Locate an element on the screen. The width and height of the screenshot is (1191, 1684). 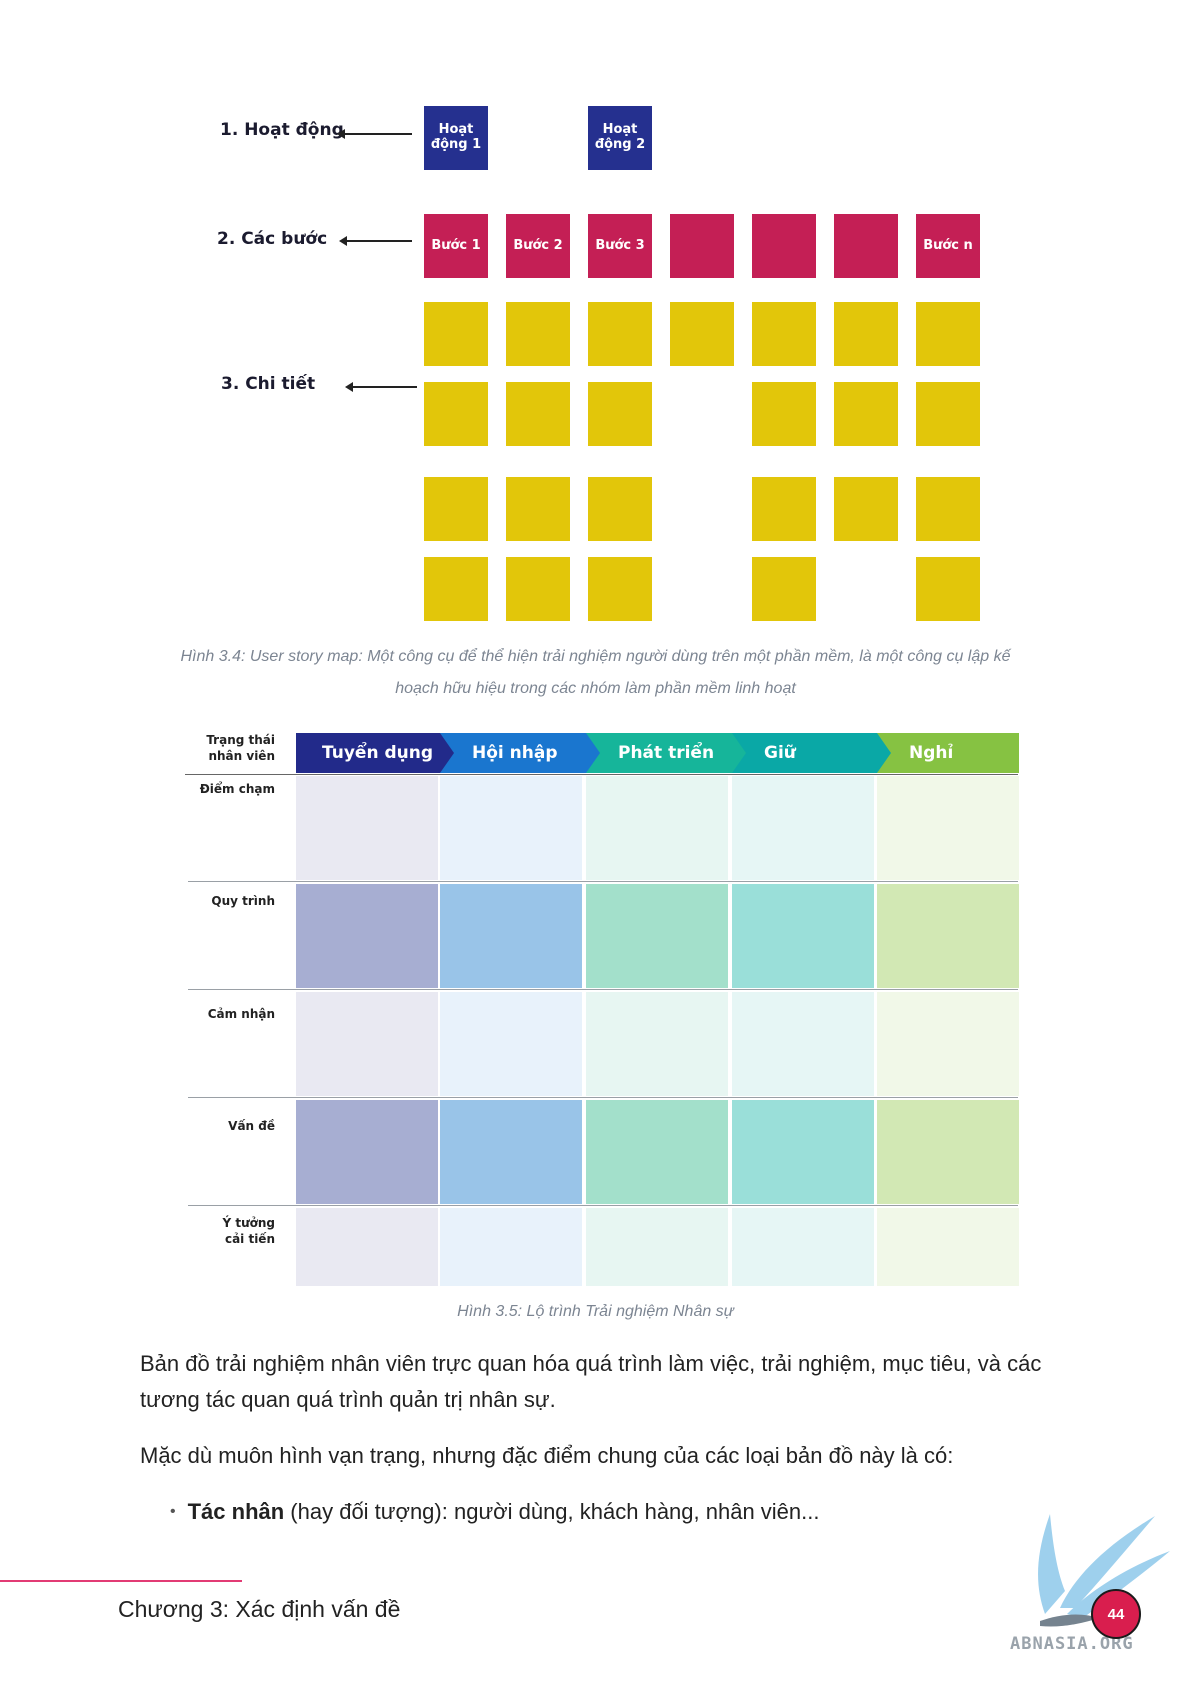
corner-label: Trạng thái nhân viên is located at coordinates (240, 748).